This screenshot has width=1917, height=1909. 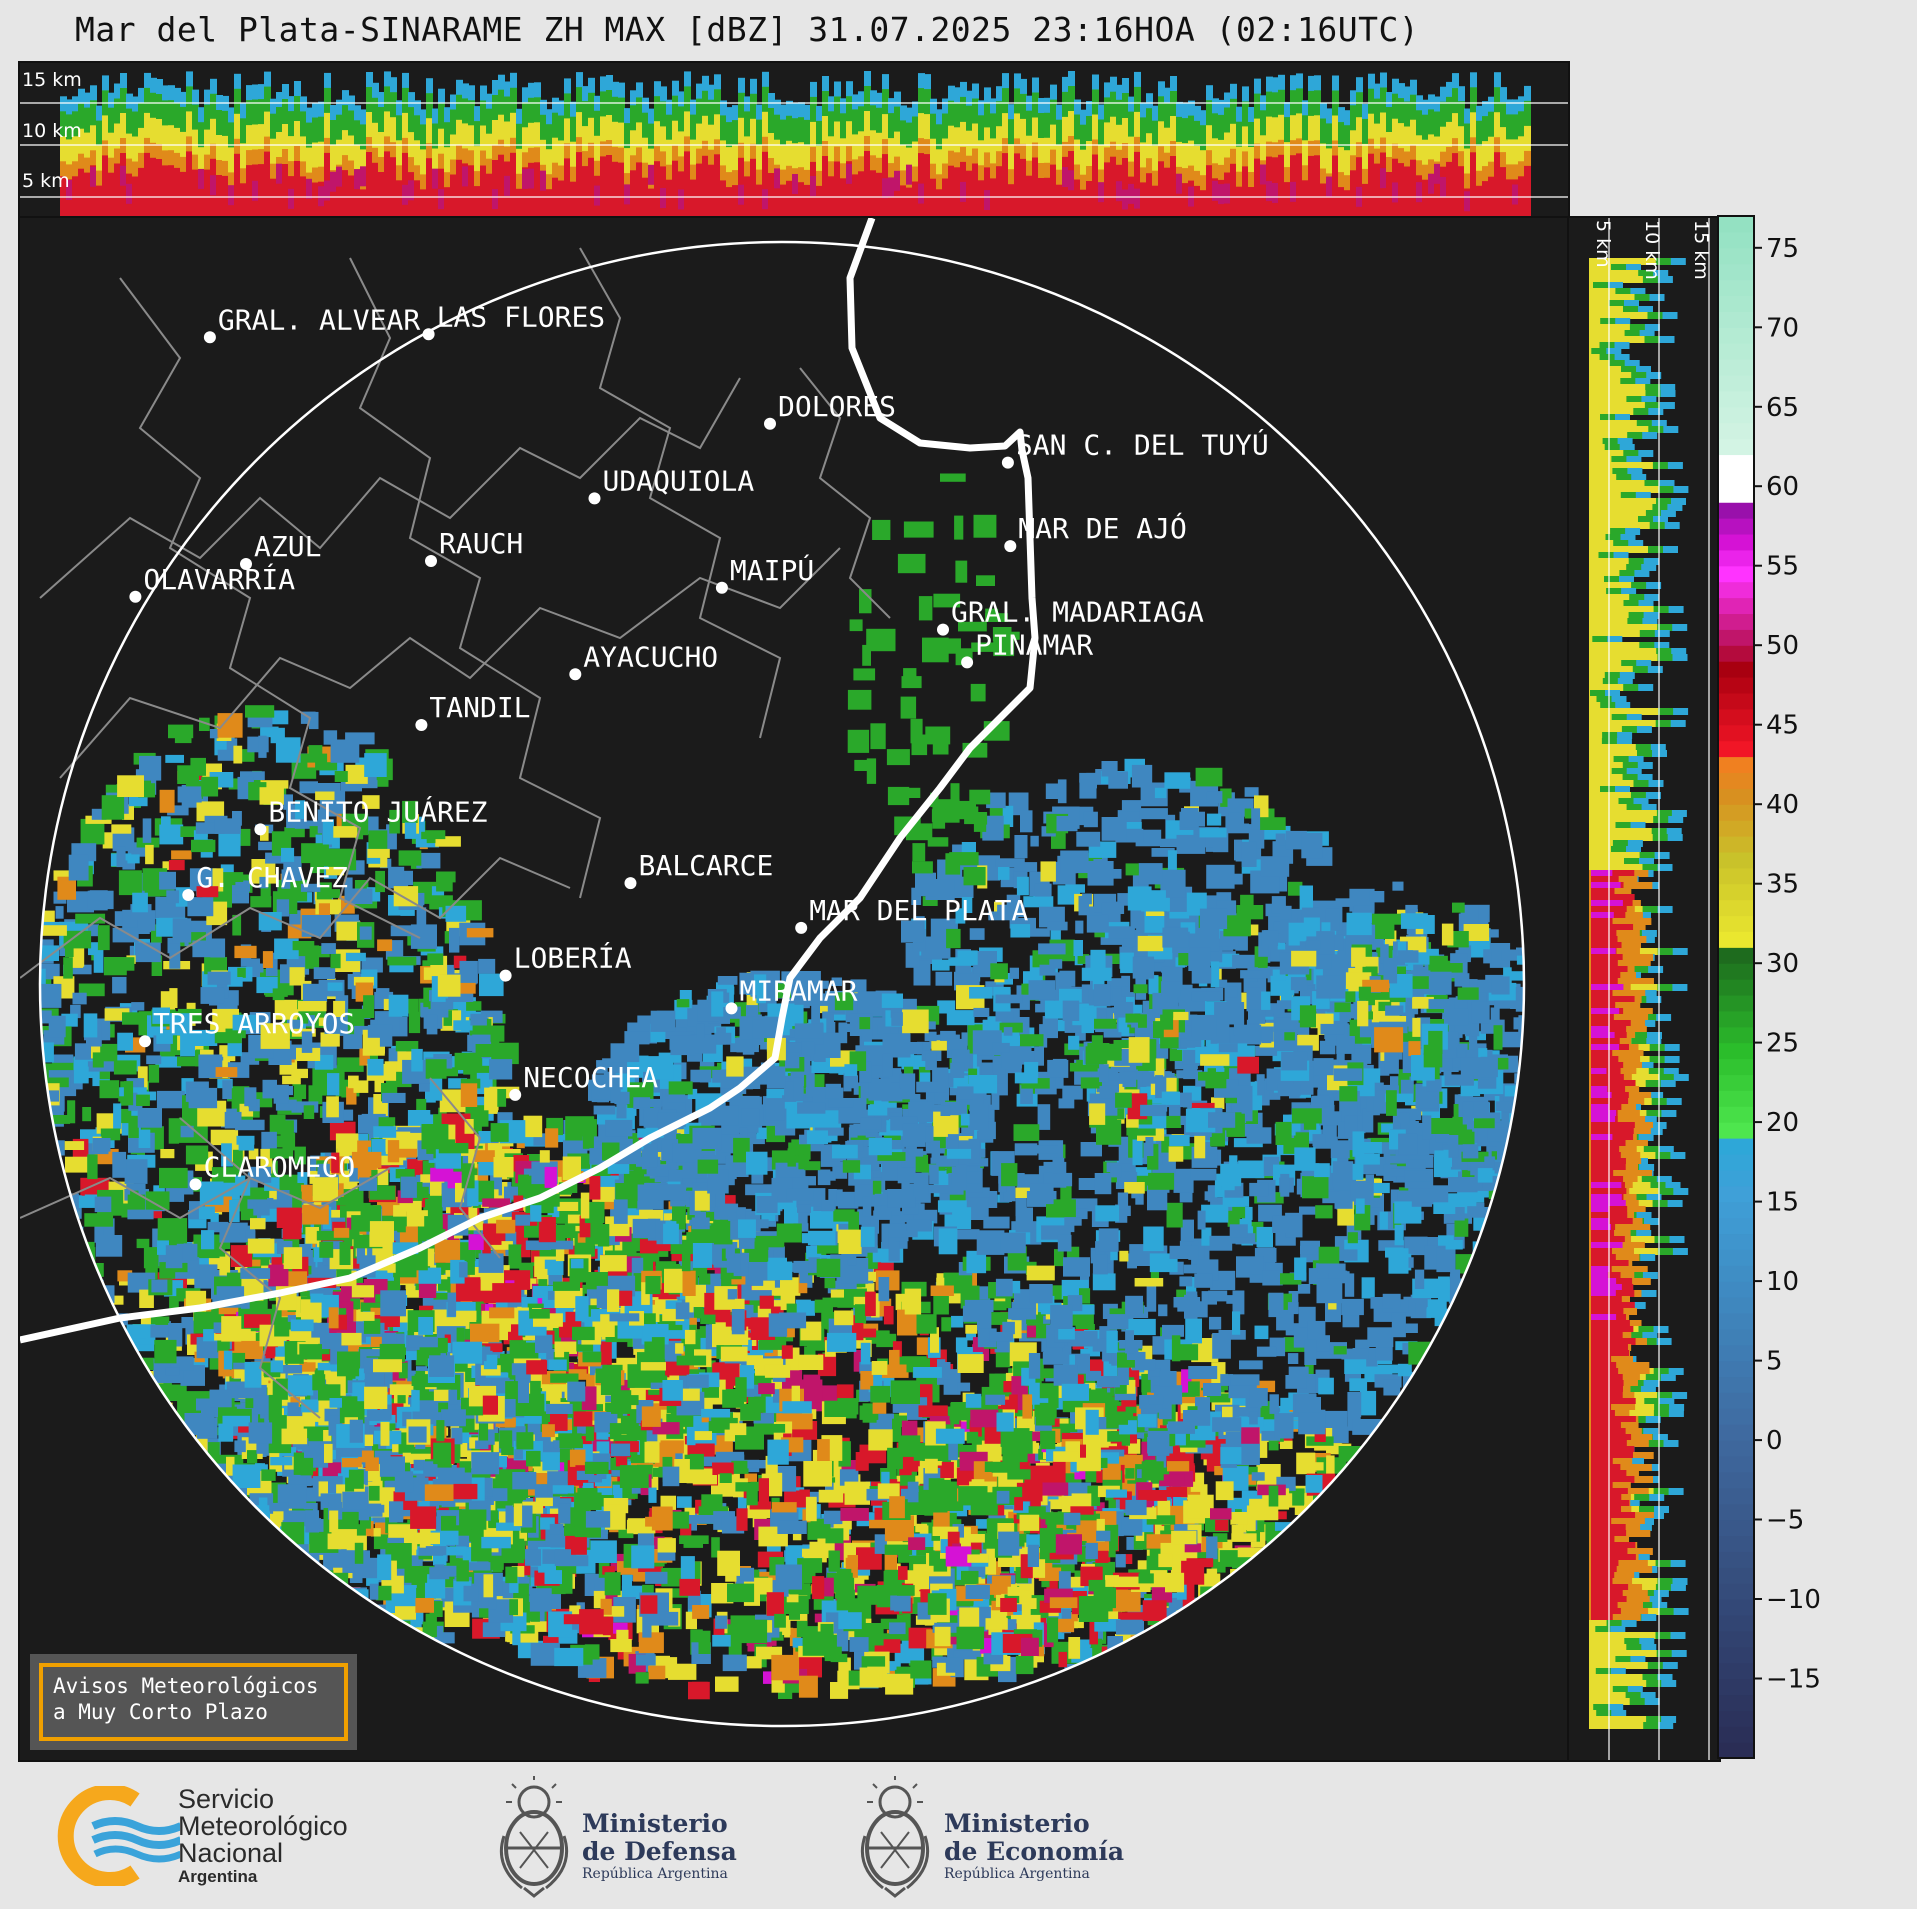 I want to click on economia-line-3: República Argentina, so click(x=1017, y=1874).